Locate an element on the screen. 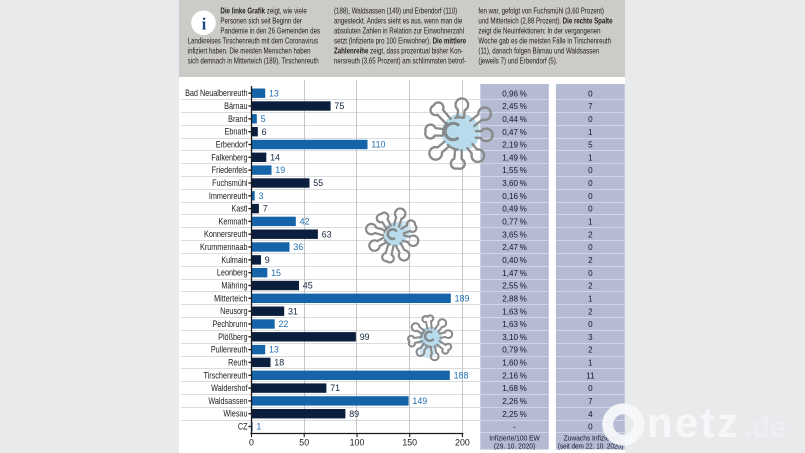 The width and height of the screenshot is (805, 453). svg-text:Pandemie in den 26 Gemeinden d: Pandemie in den 26 Gemeinden des is located at coordinates (270, 31).